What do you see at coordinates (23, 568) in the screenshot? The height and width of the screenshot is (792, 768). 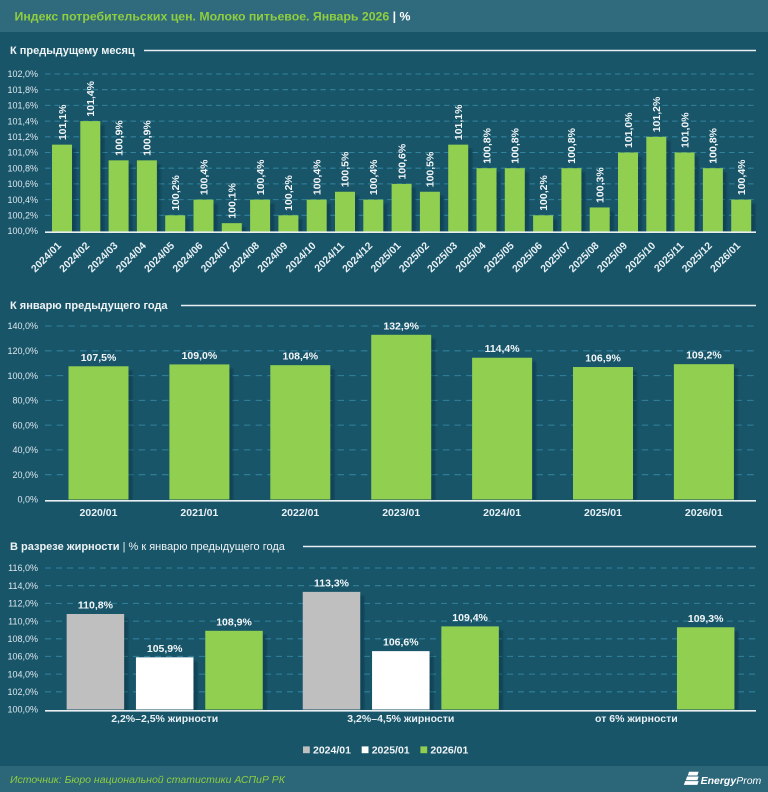 I see `svg-text: 116,0%` at bounding box center [23, 568].